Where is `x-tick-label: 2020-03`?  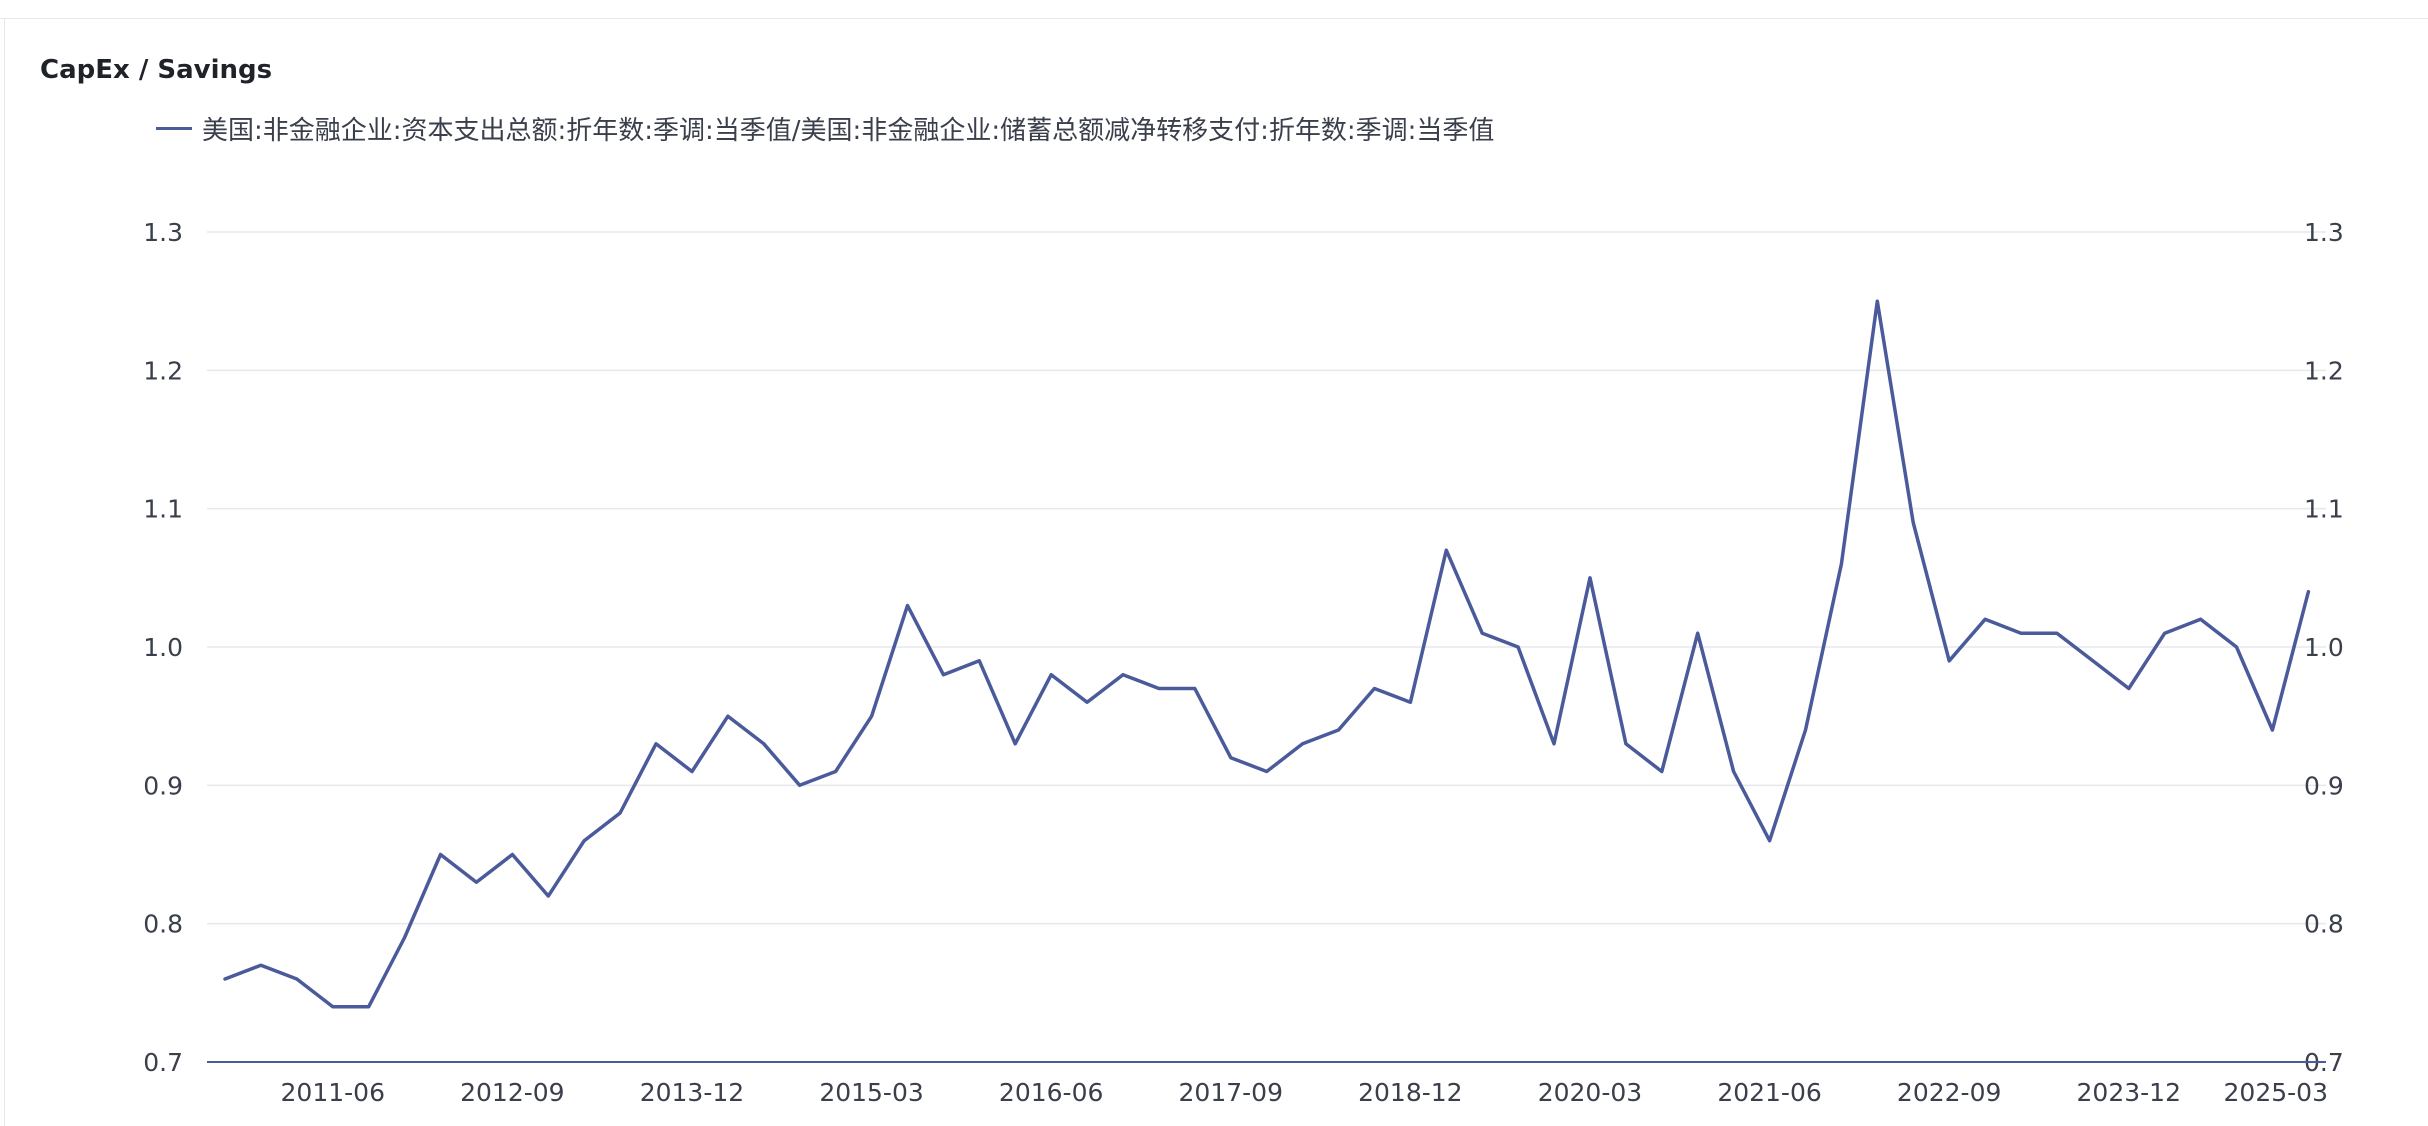 x-tick-label: 2020-03 is located at coordinates (1590, 1092).